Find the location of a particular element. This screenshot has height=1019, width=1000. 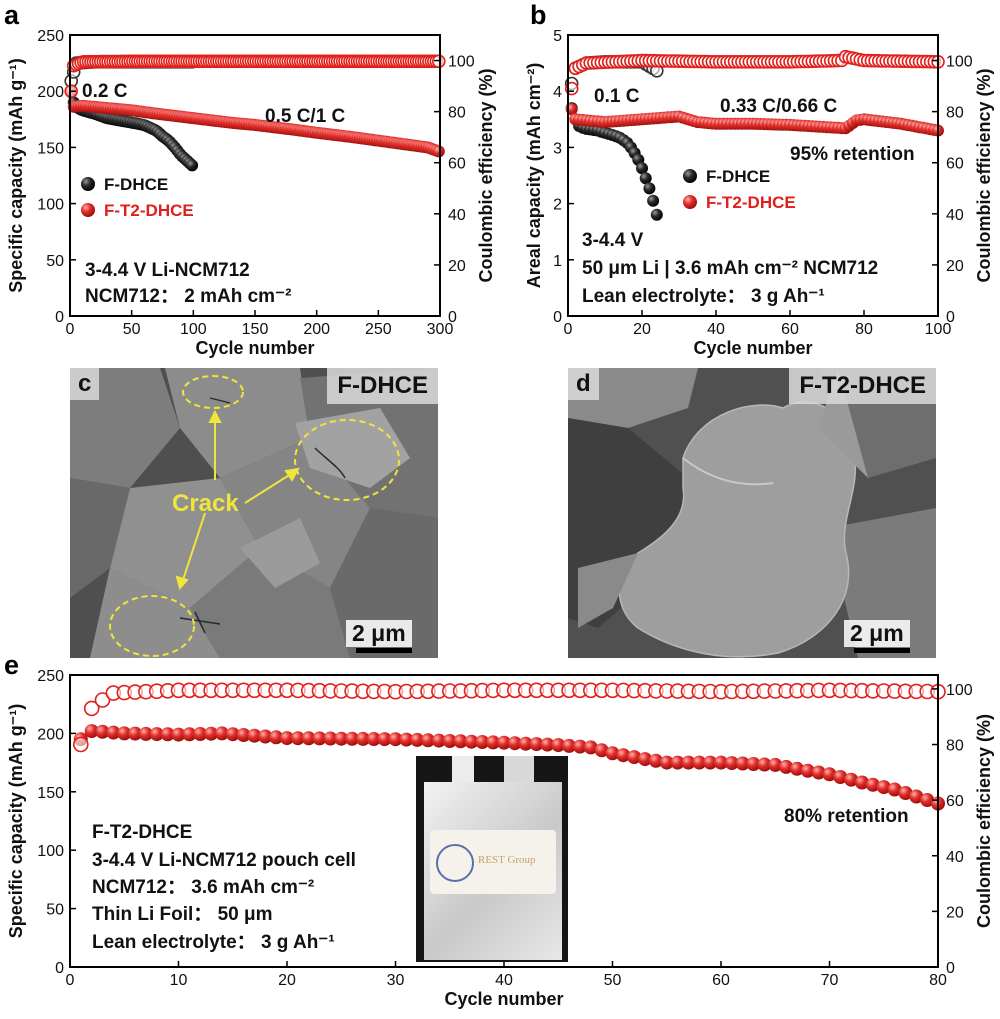

panel-c-scale-bar is located at coordinates (384, 650).